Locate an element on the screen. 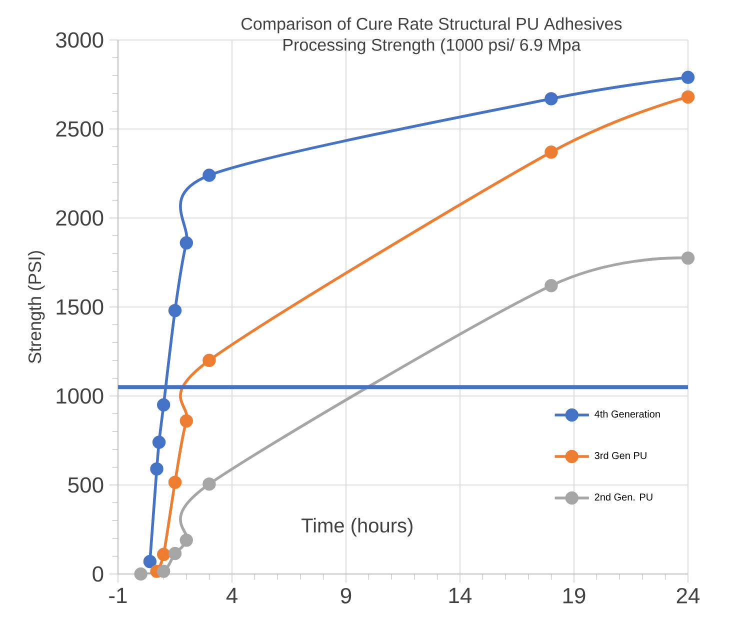 This screenshot has height=620, width=734. y-tick-label: 500 is located at coordinates (86, 485).